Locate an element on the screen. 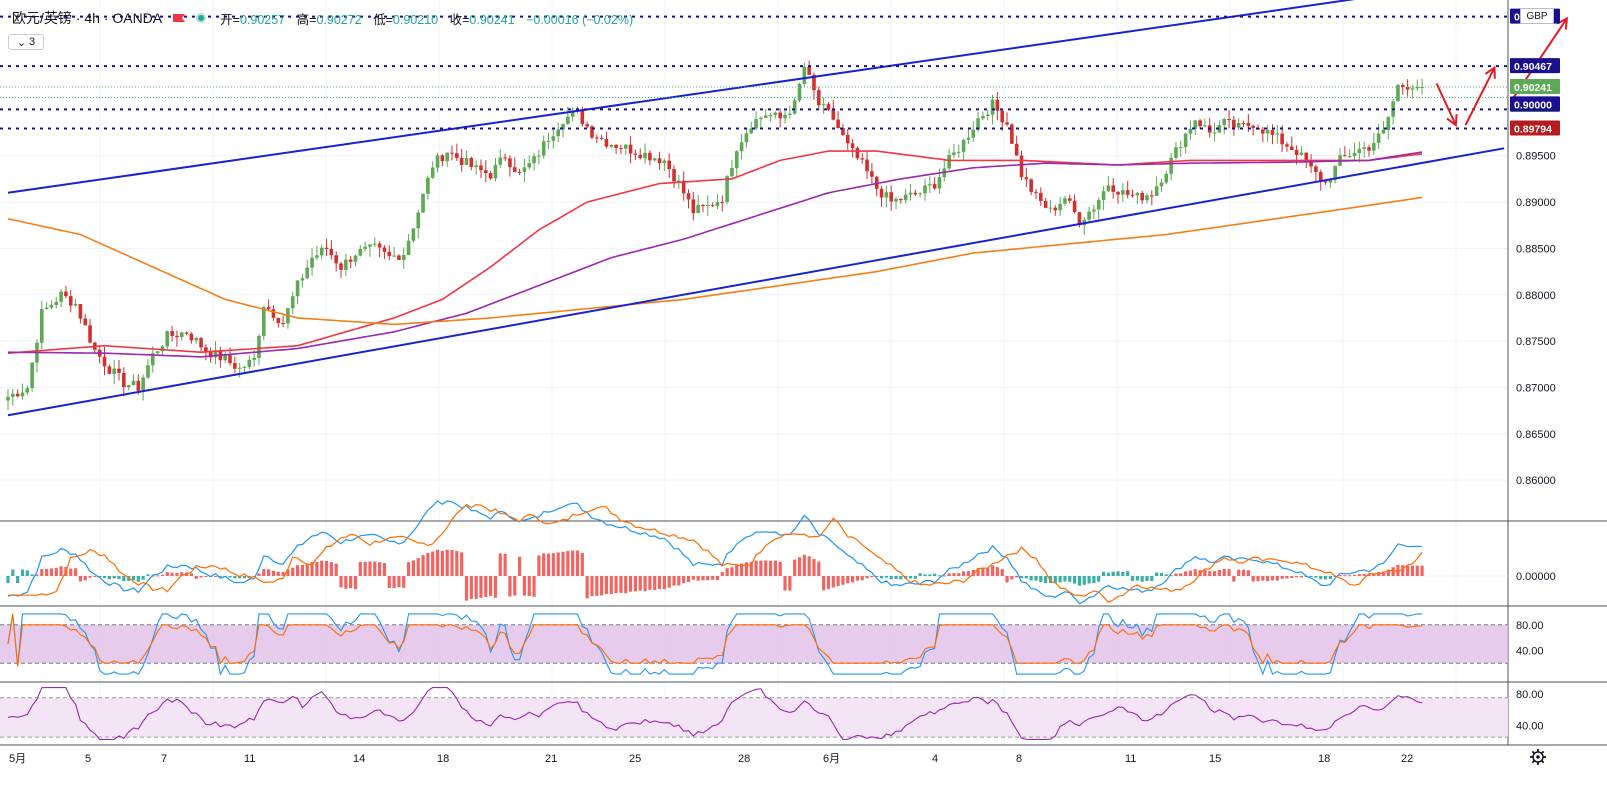  currency-badge: GBP is located at coordinates (1537, 16).